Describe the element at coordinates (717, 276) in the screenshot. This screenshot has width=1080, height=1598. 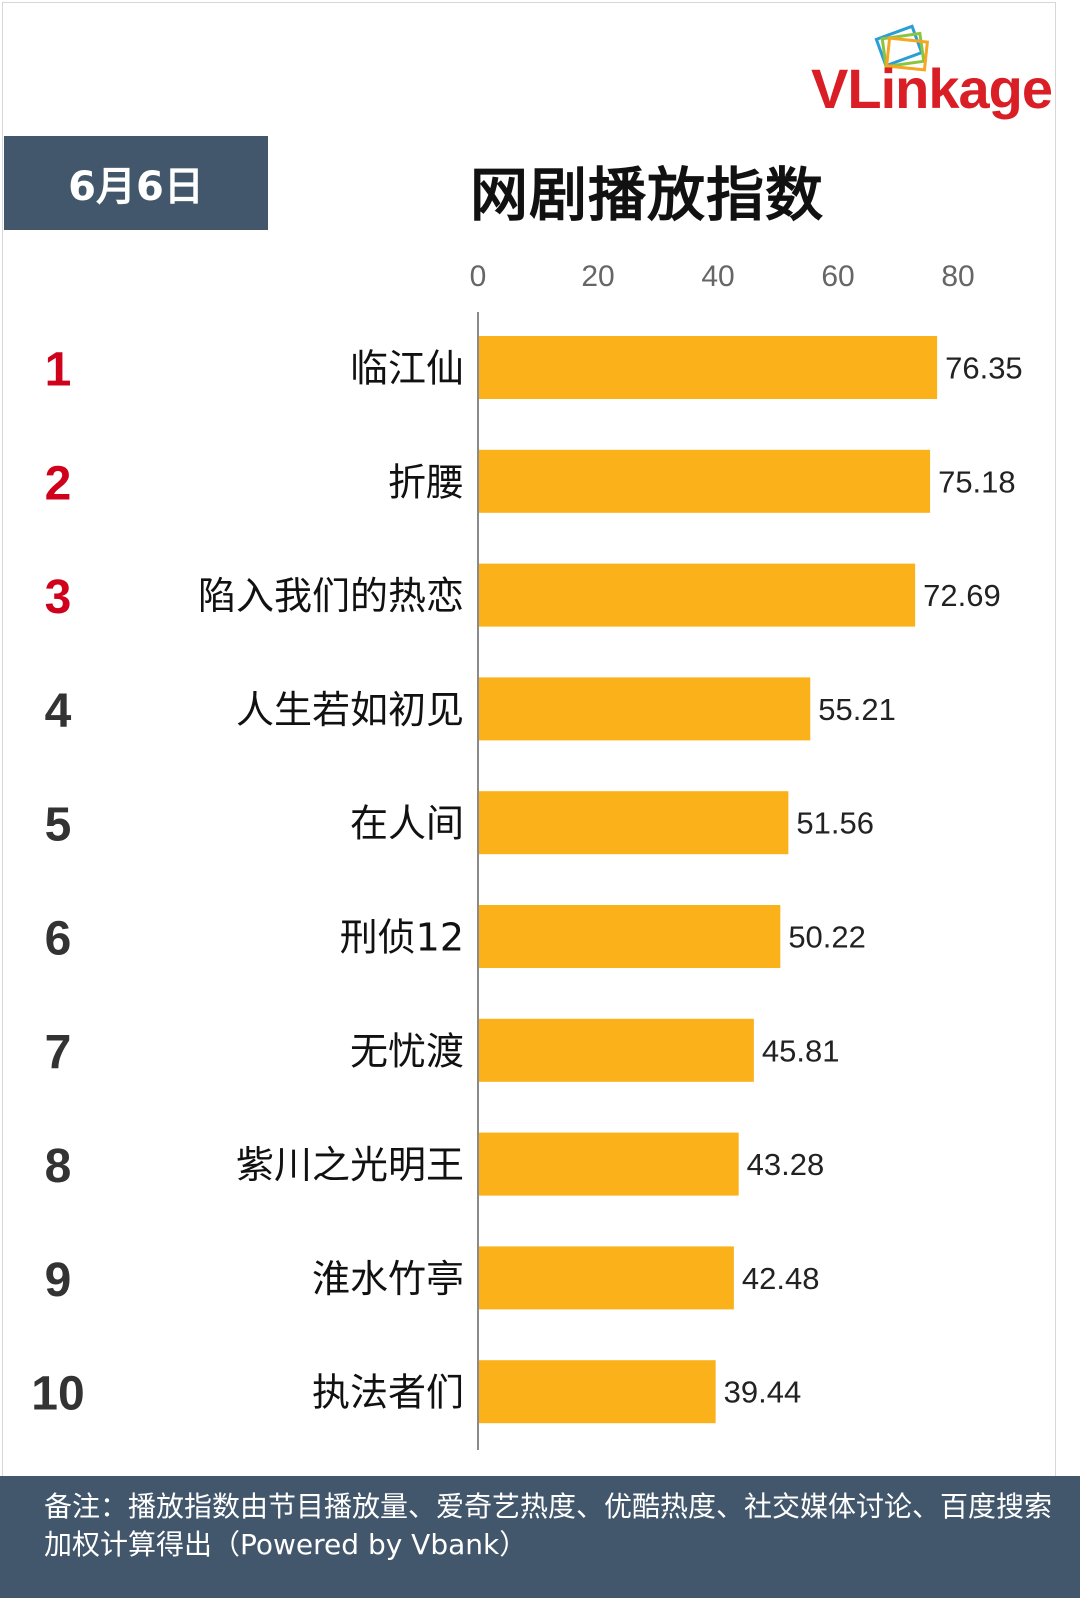
I see `x-tick-label: 40` at that location.